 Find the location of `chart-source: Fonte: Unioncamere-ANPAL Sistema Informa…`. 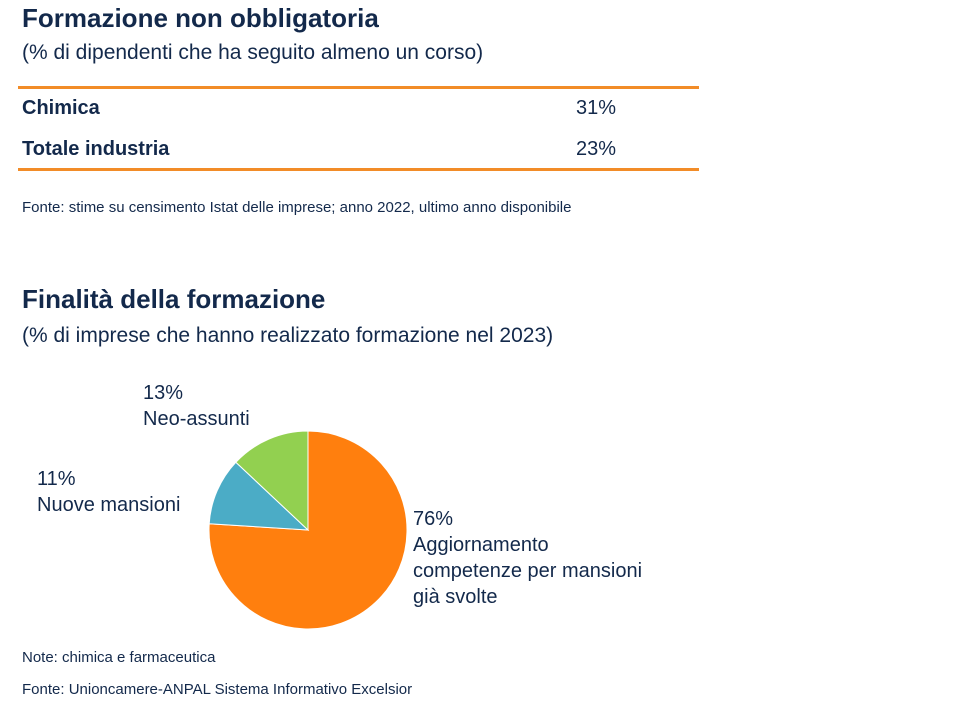

chart-source: Fonte: Unioncamere-ANPAL Sistema Informa… is located at coordinates (217, 689).